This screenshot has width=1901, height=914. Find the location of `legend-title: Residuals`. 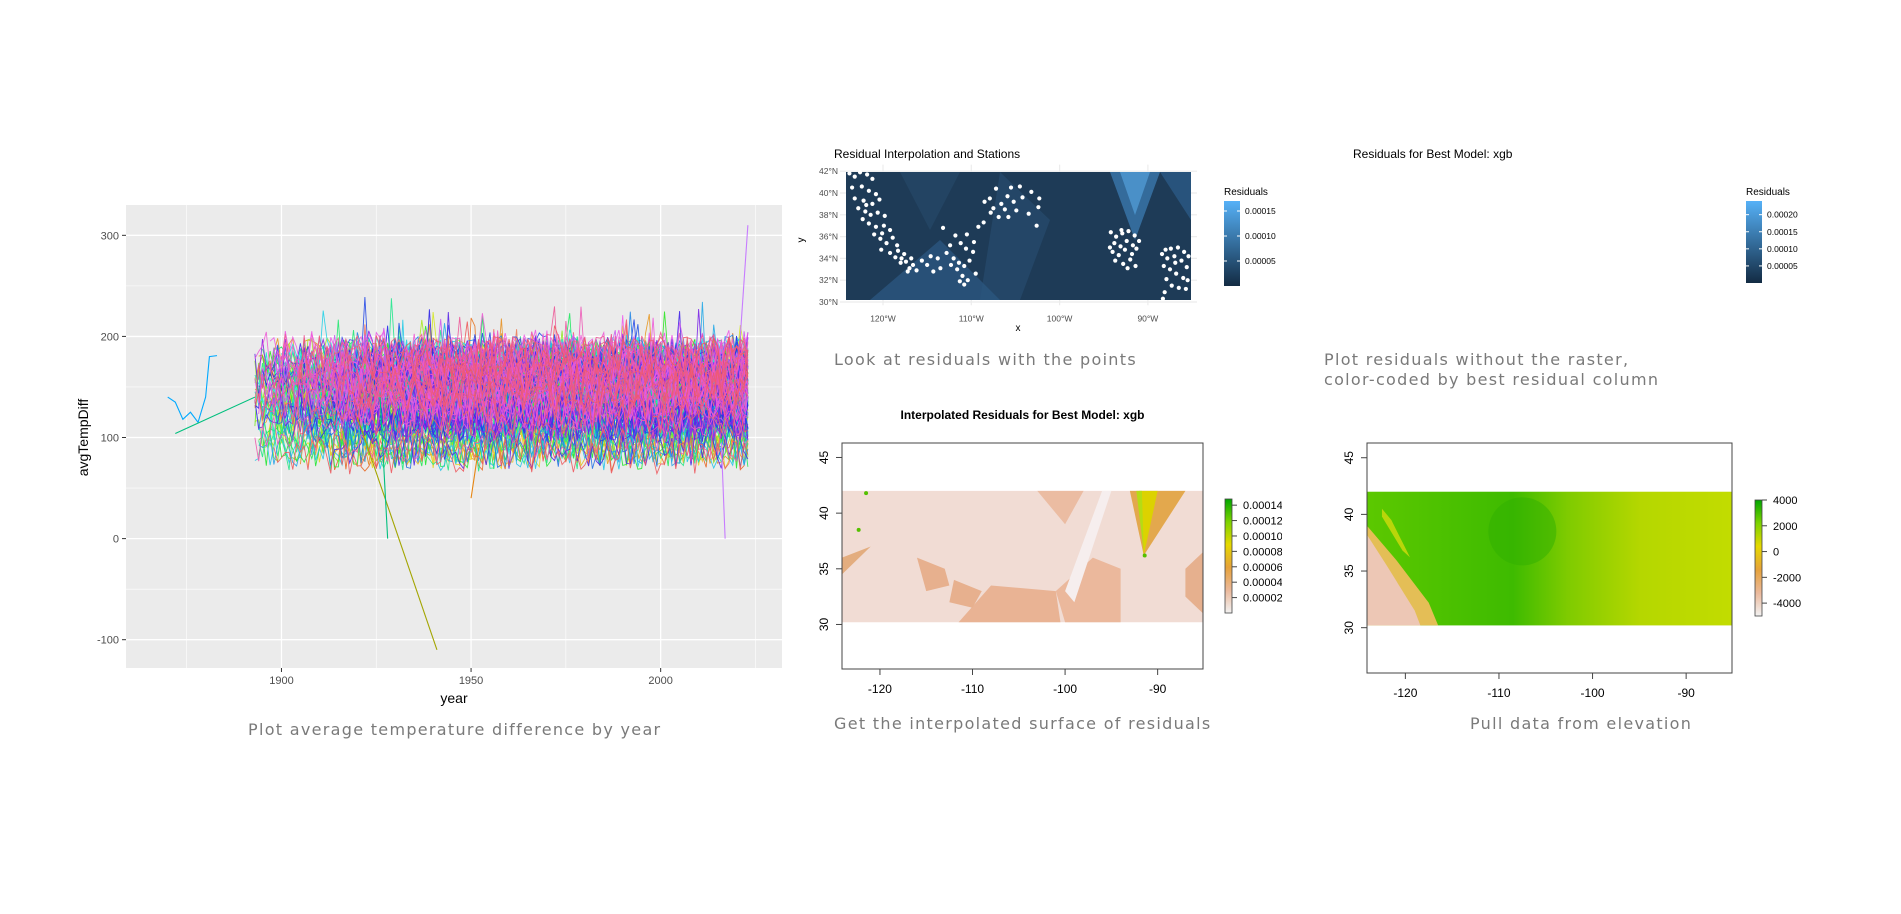

legend-title: Residuals is located at coordinates (1768, 192).